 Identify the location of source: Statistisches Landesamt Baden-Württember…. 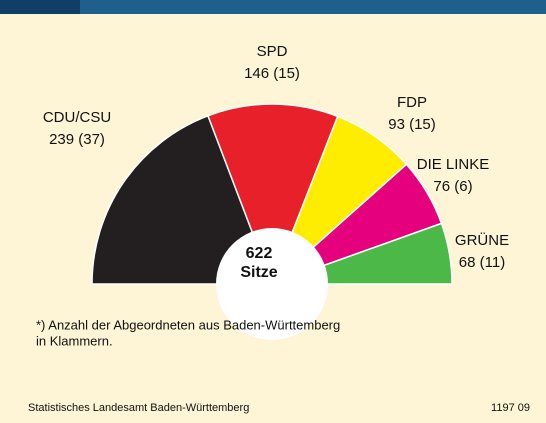
(138, 408).